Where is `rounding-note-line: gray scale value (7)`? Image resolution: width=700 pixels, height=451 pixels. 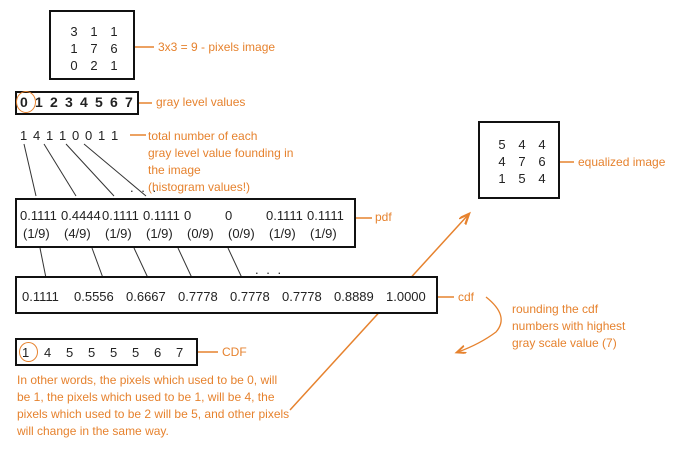 rounding-note-line: gray scale value (7) is located at coordinates (564, 343).